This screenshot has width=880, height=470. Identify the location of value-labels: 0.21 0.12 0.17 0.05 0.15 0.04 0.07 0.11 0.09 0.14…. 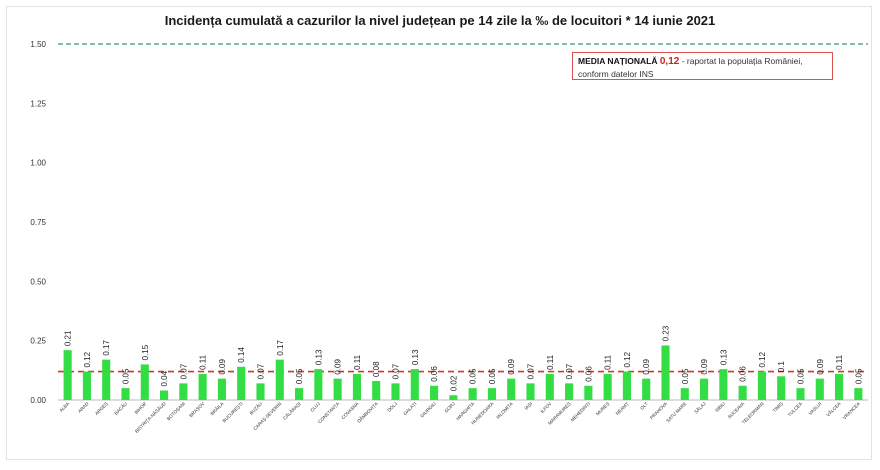
(464, 358).